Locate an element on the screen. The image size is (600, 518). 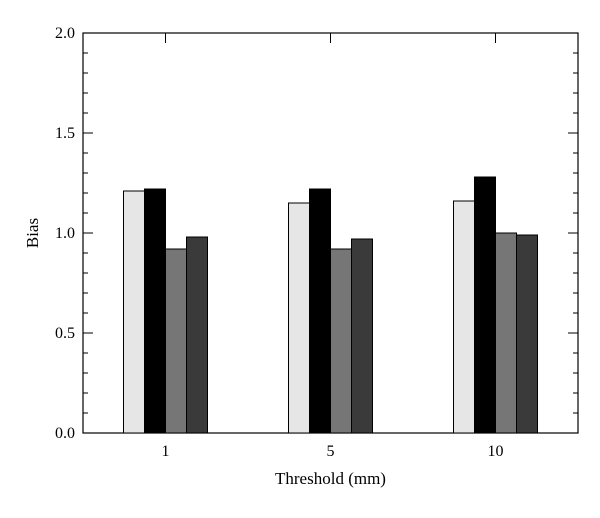
y-tick-label: 2.0 is located at coordinates (65, 33).